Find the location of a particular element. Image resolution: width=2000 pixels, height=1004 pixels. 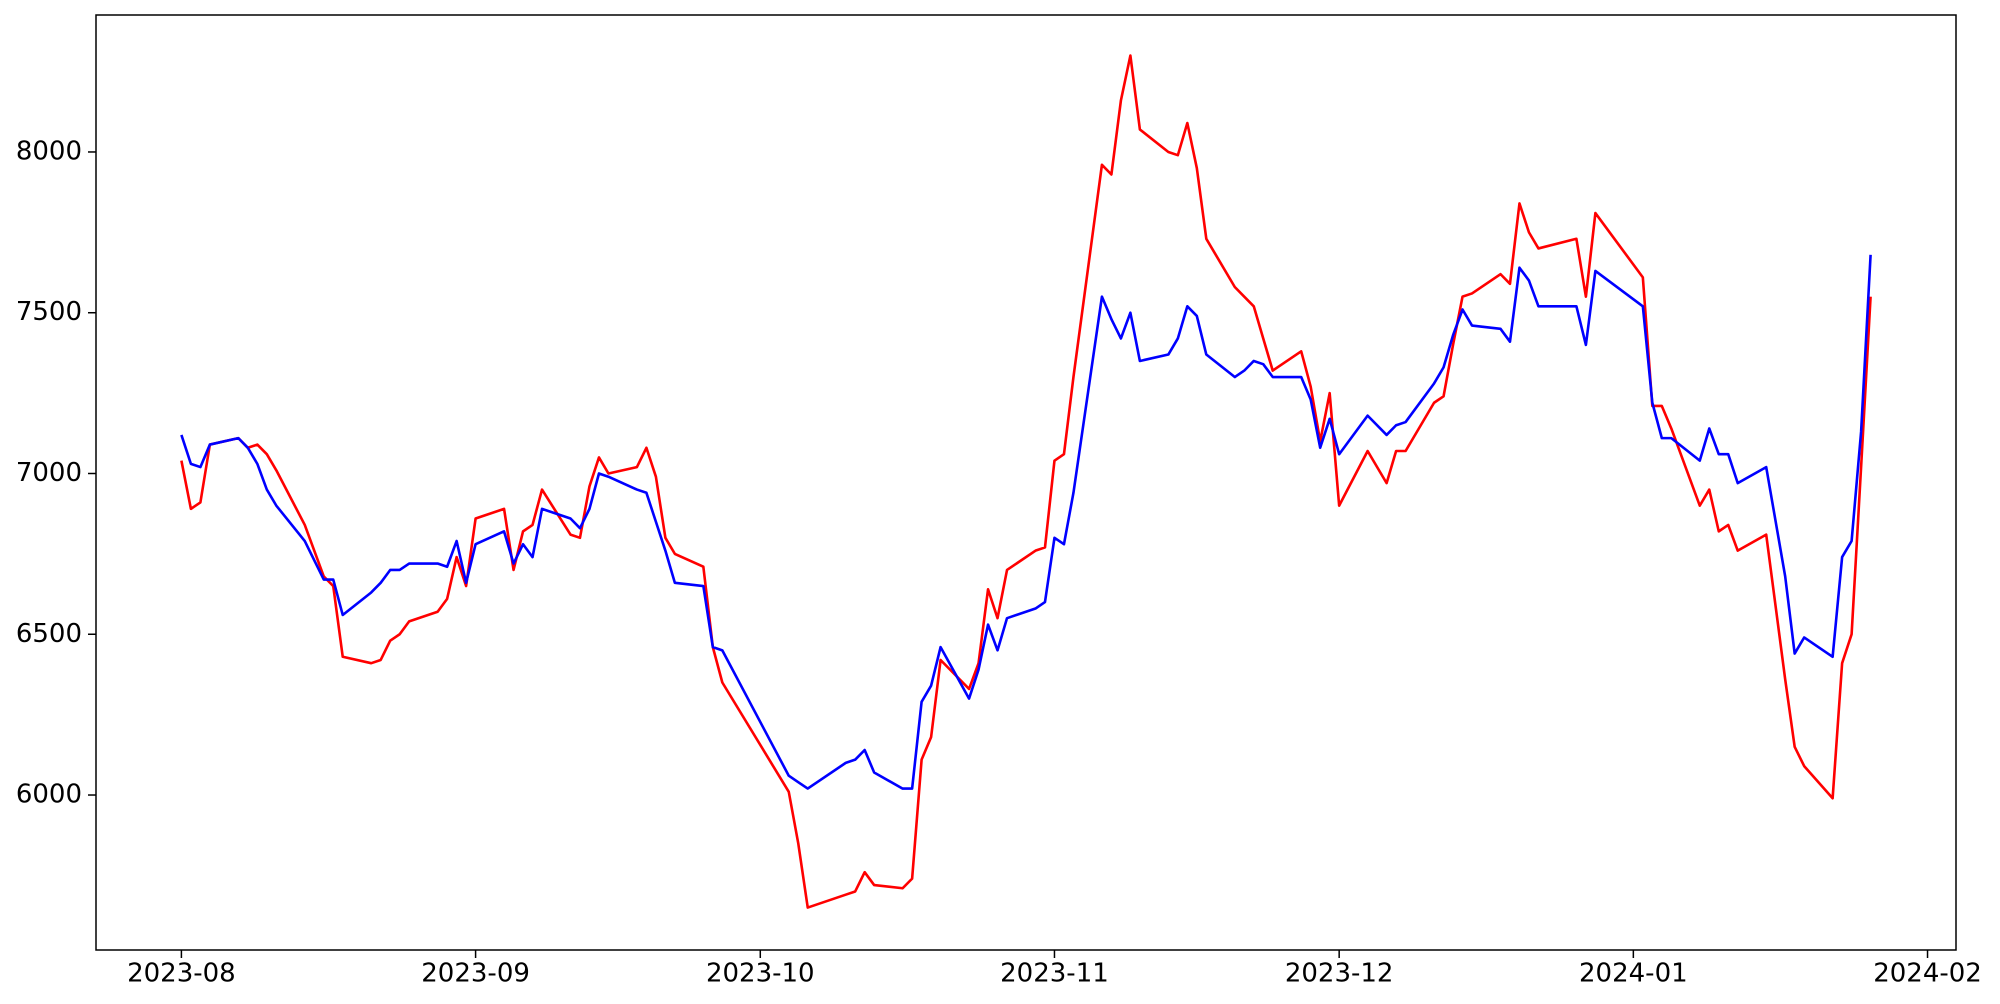

x-tick-label: 2024-01 is located at coordinates (1633, 974).